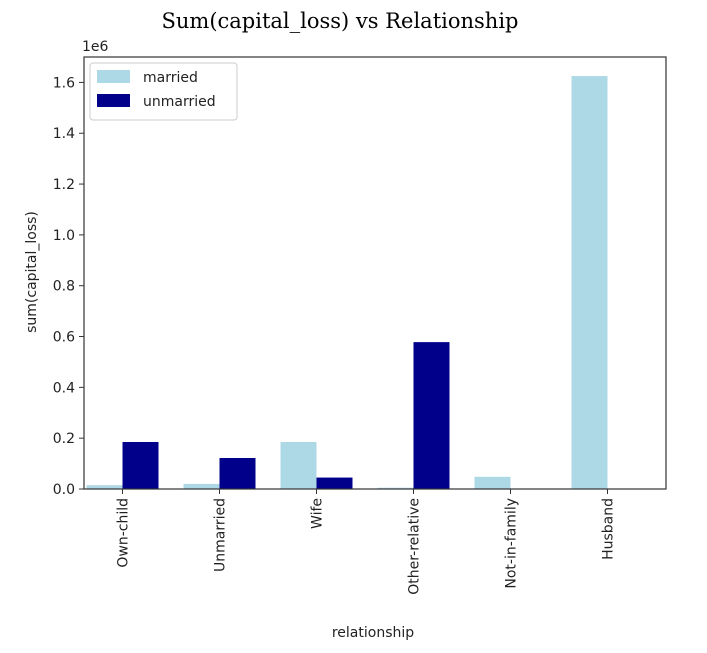  Describe the element at coordinates (170, 78) in the screenshot. I see `legend-label-married: married` at that location.